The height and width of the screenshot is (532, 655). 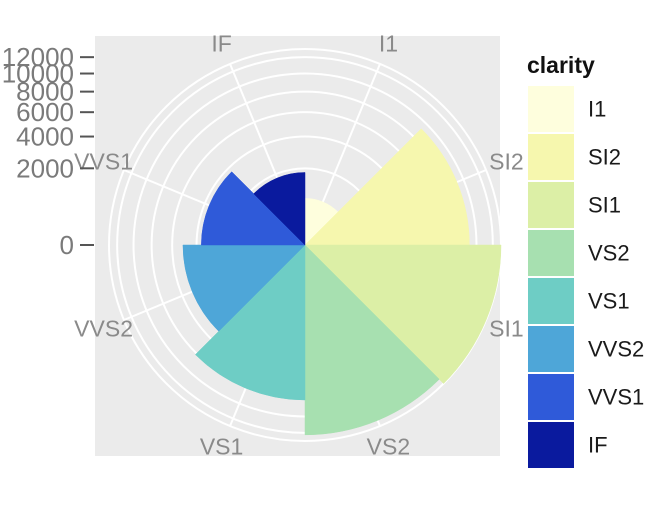 What do you see at coordinates (609, 301) in the screenshot?
I see `legend-label-vs1: VS1` at bounding box center [609, 301].